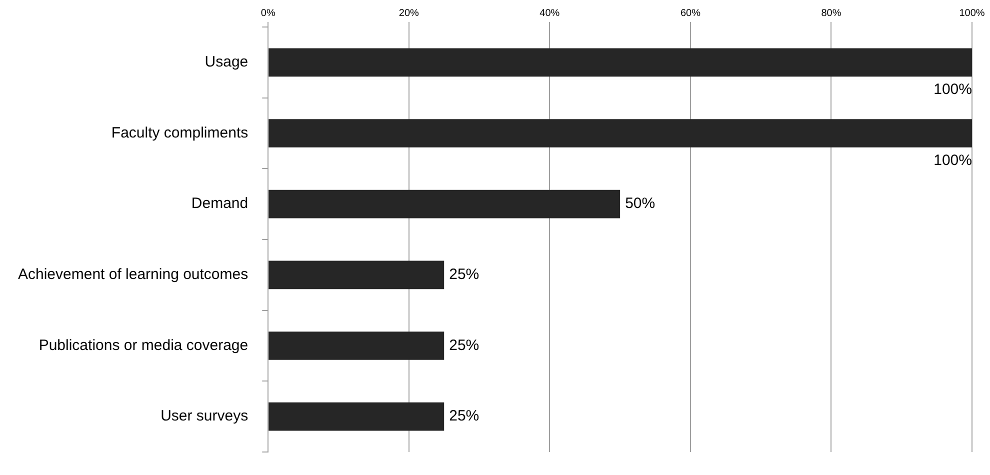 This screenshot has height=475, width=990. What do you see at coordinates (268, 13) in the screenshot?
I see `x-tick-label: 0%` at bounding box center [268, 13].